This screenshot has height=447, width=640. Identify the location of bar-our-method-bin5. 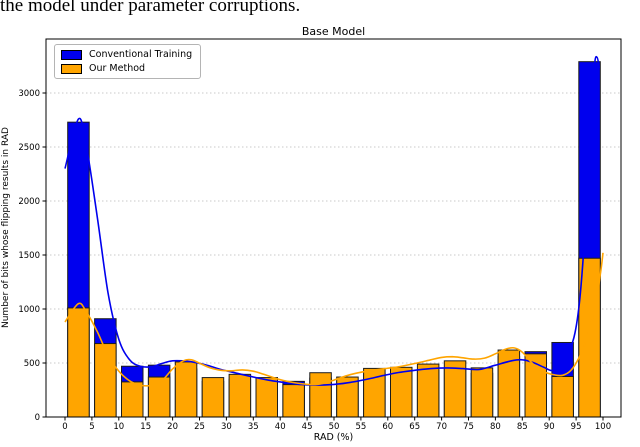
(213, 397).